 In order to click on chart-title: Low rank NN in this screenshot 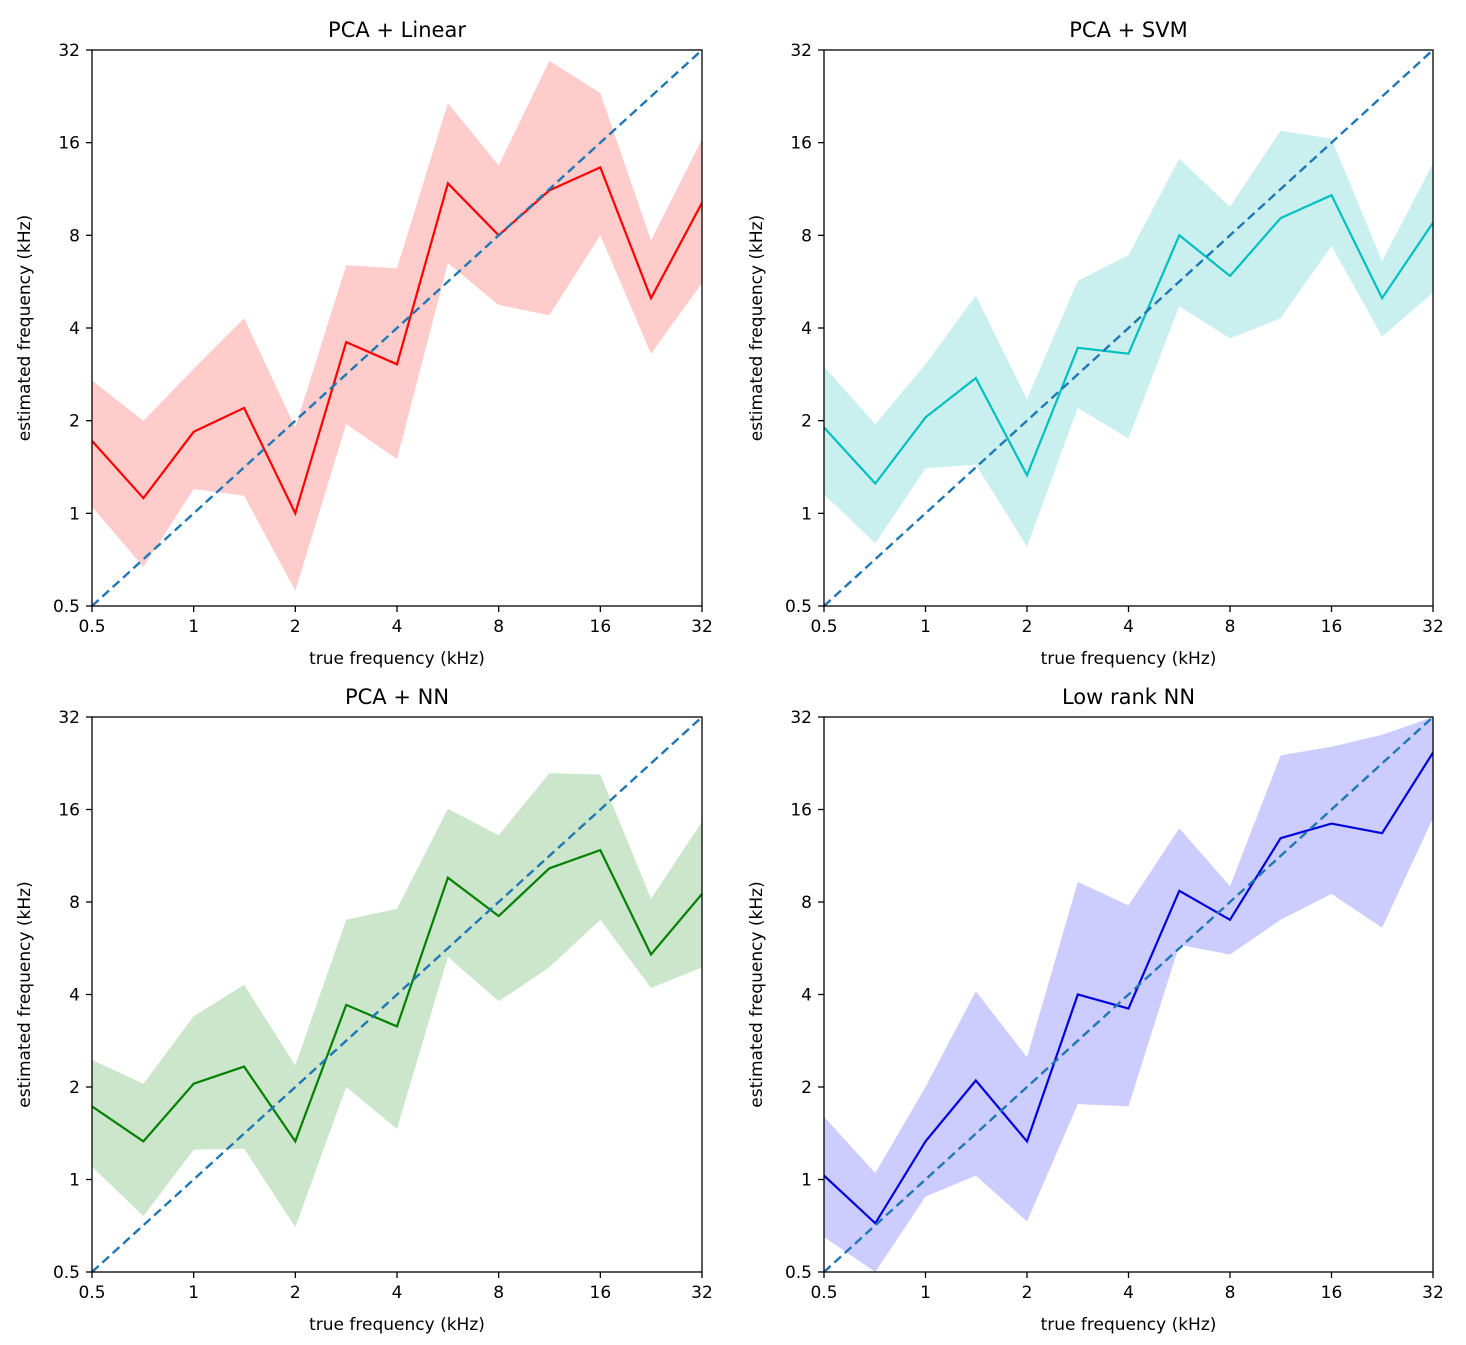, I will do `click(1128, 697)`.